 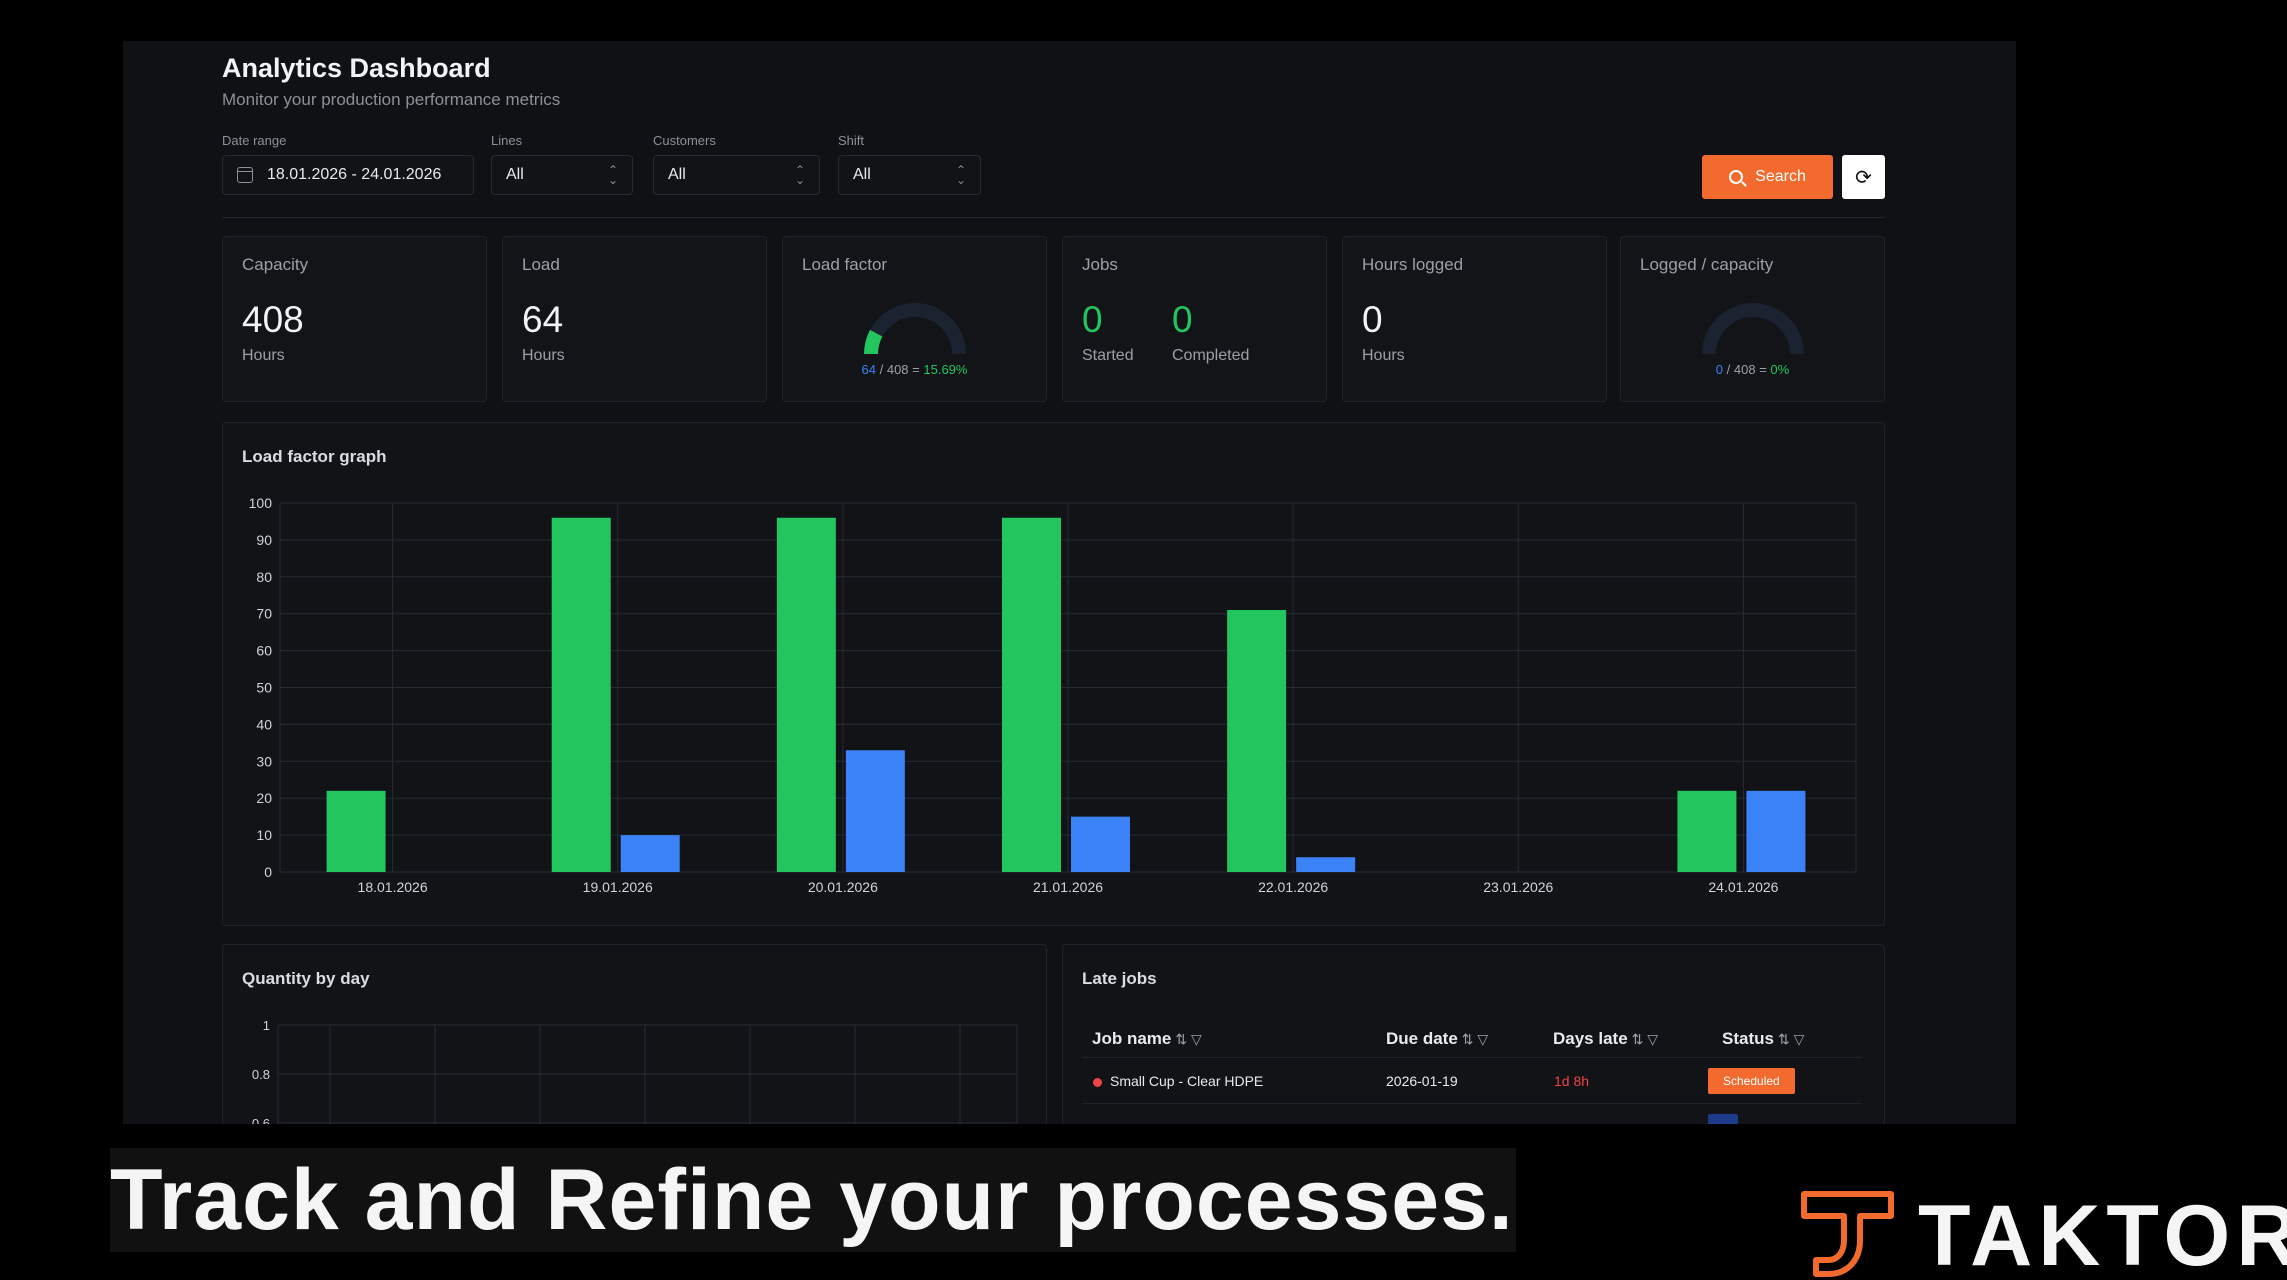 What do you see at coordinates (1723, 1119) in the screenshot?
I see `status-badge` at bounding box center [1723, 1119].